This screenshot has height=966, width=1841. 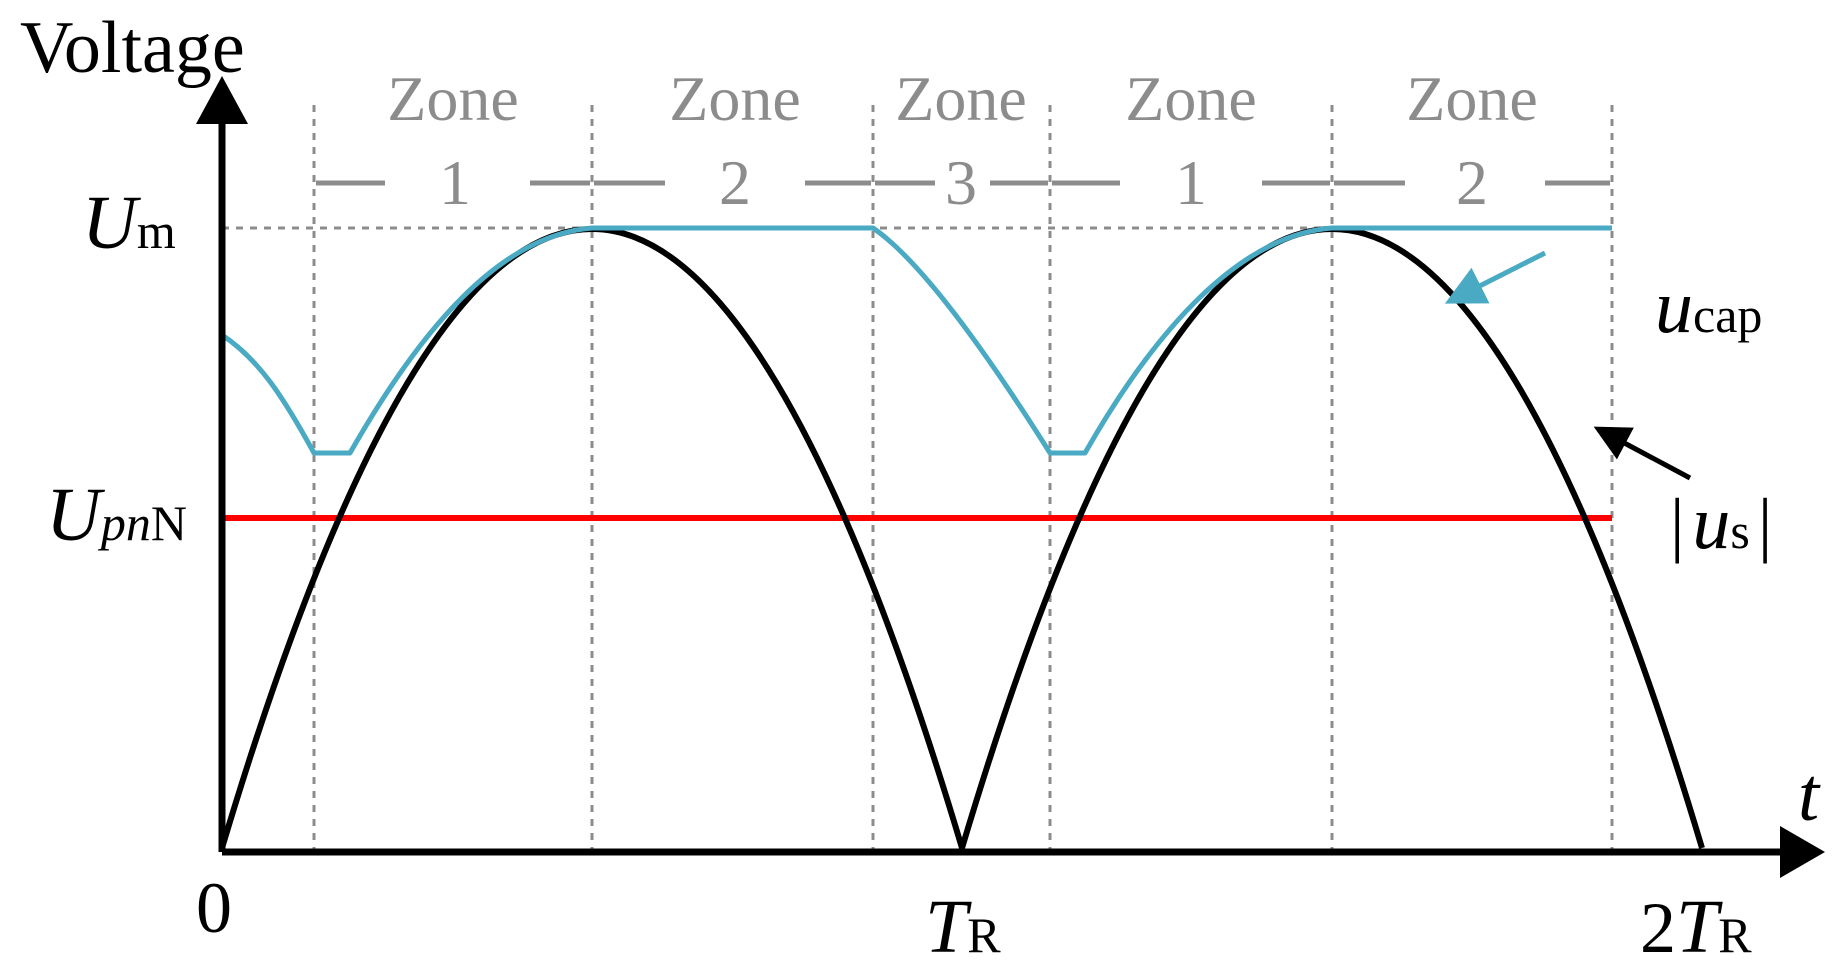 I want to click on x-axis-label: t, so click(x=1809, y=795).